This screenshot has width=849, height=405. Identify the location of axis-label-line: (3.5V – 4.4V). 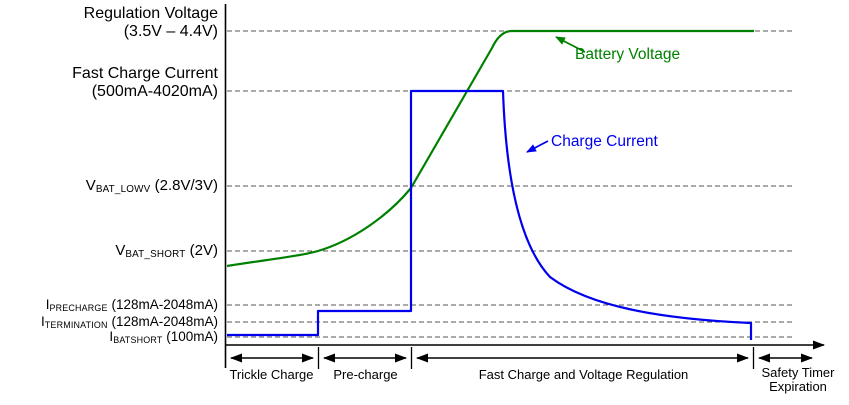
(170, 31).